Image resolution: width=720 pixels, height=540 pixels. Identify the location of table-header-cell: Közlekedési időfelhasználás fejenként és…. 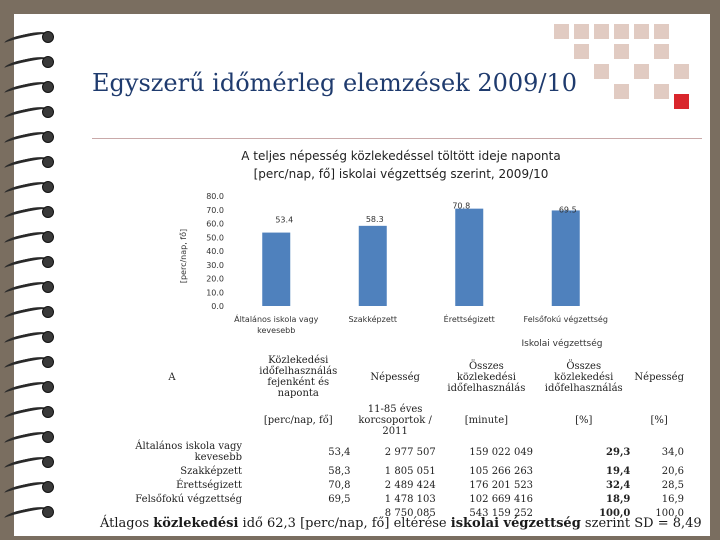
(298, 377).